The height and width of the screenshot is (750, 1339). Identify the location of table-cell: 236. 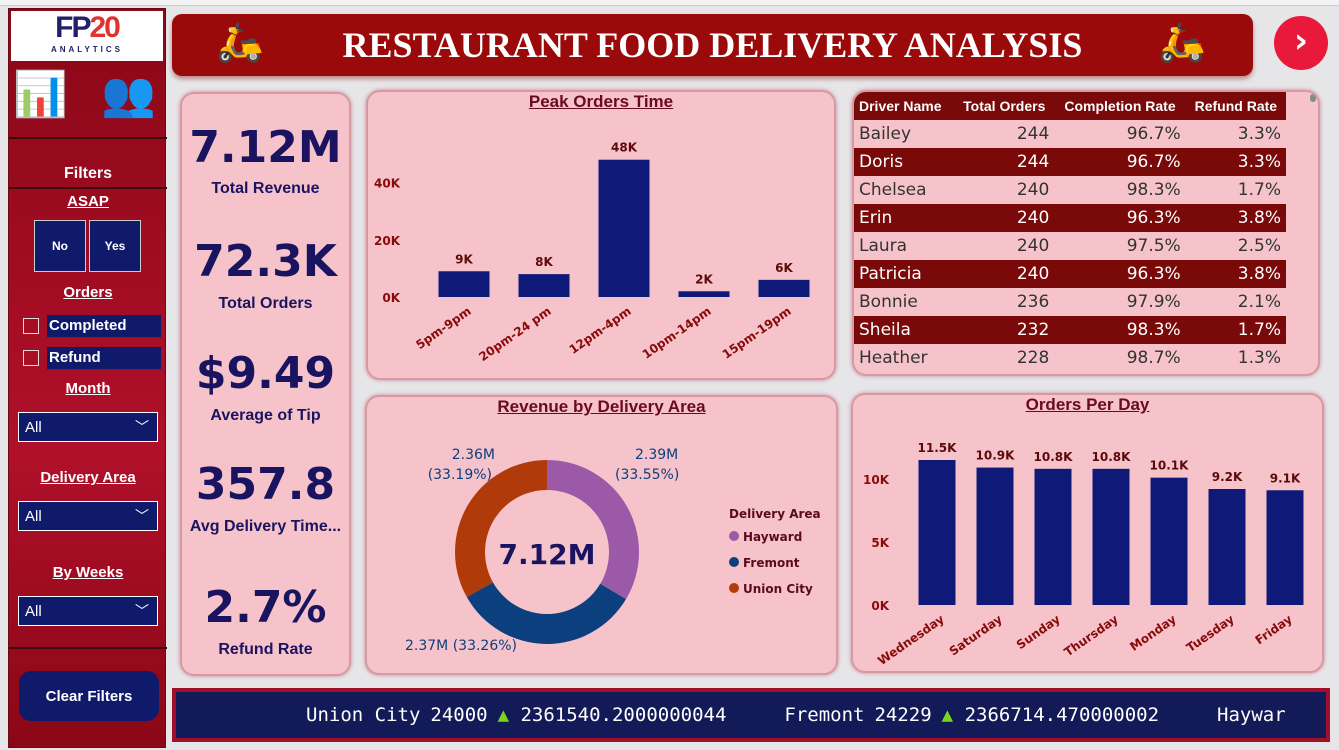
(1033, 302).